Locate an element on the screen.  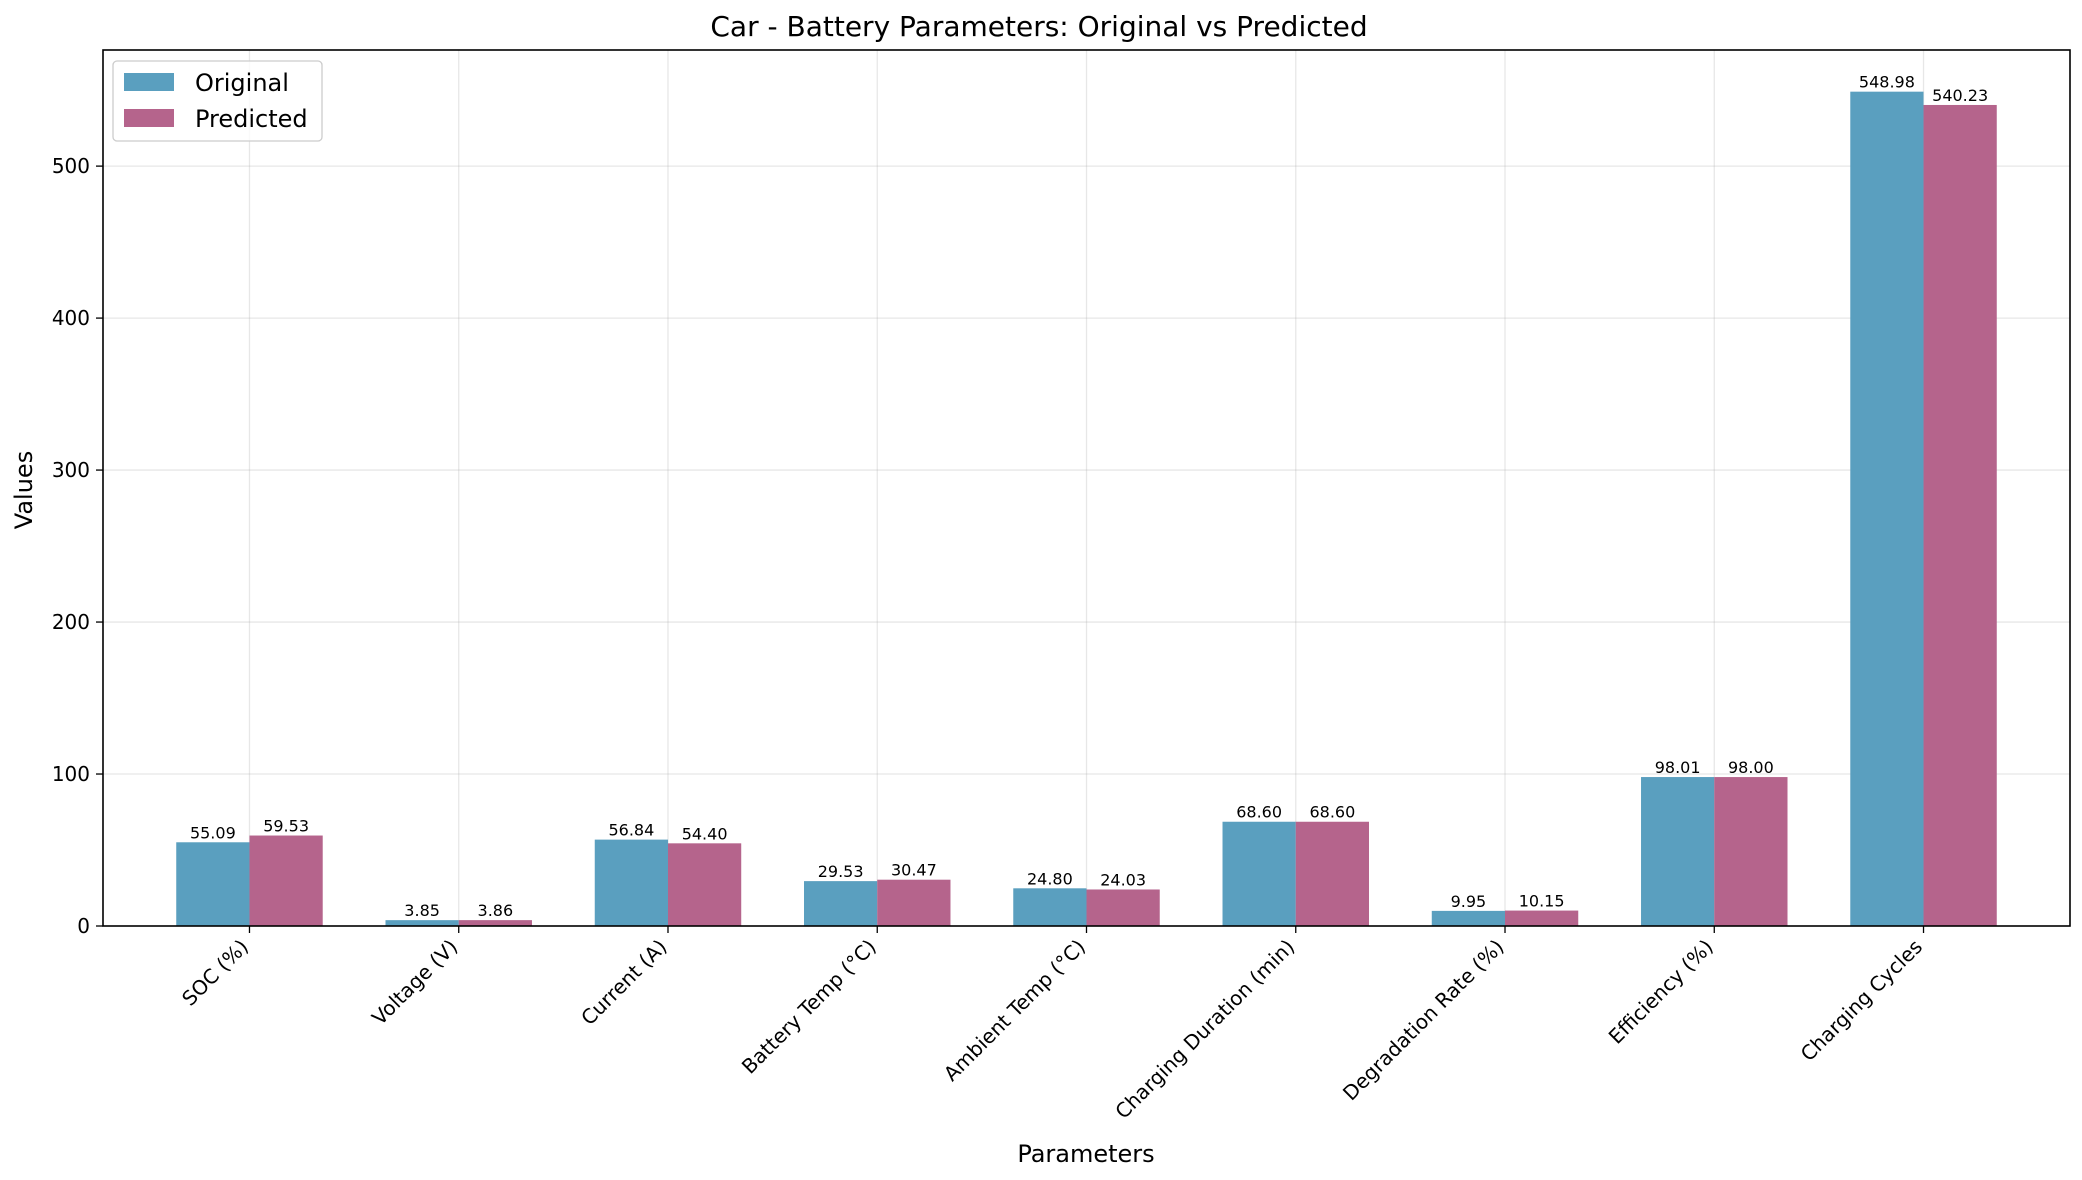
data-label: 10.15 is located at coordinates (1542, 901).